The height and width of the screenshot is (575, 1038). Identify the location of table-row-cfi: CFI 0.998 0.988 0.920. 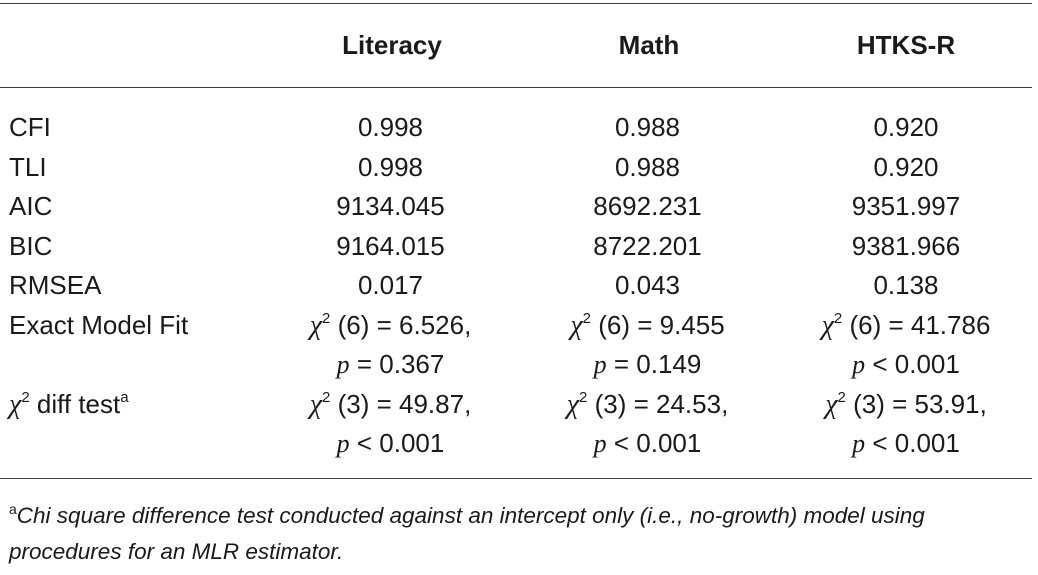
(519, 128).